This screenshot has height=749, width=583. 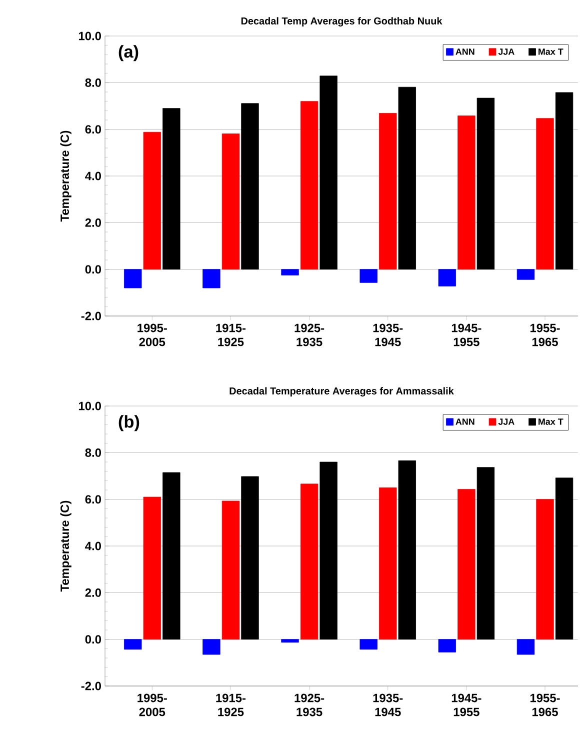 What do you see at coordinates (341, 21) in the screenshot?
I see `chart-title: Decadal Temp Averages for Godthab Nuuk` at bounding box center [341, 21].